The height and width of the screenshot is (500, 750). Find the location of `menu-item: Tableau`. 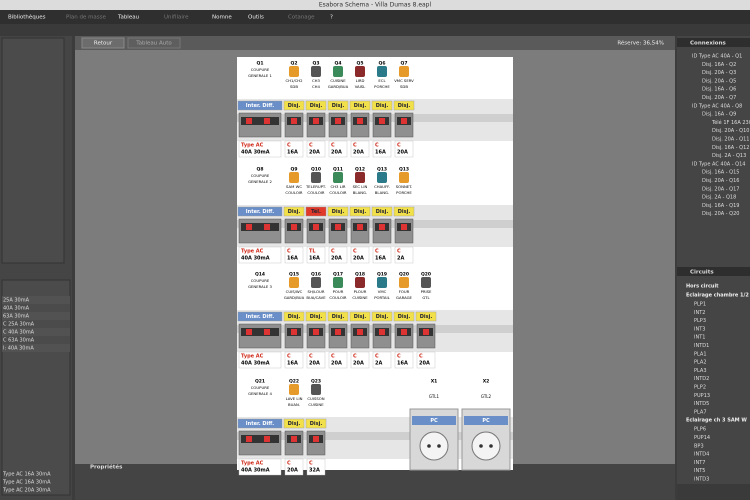

menu-item: Tableau is located at coordinates (128, 18).